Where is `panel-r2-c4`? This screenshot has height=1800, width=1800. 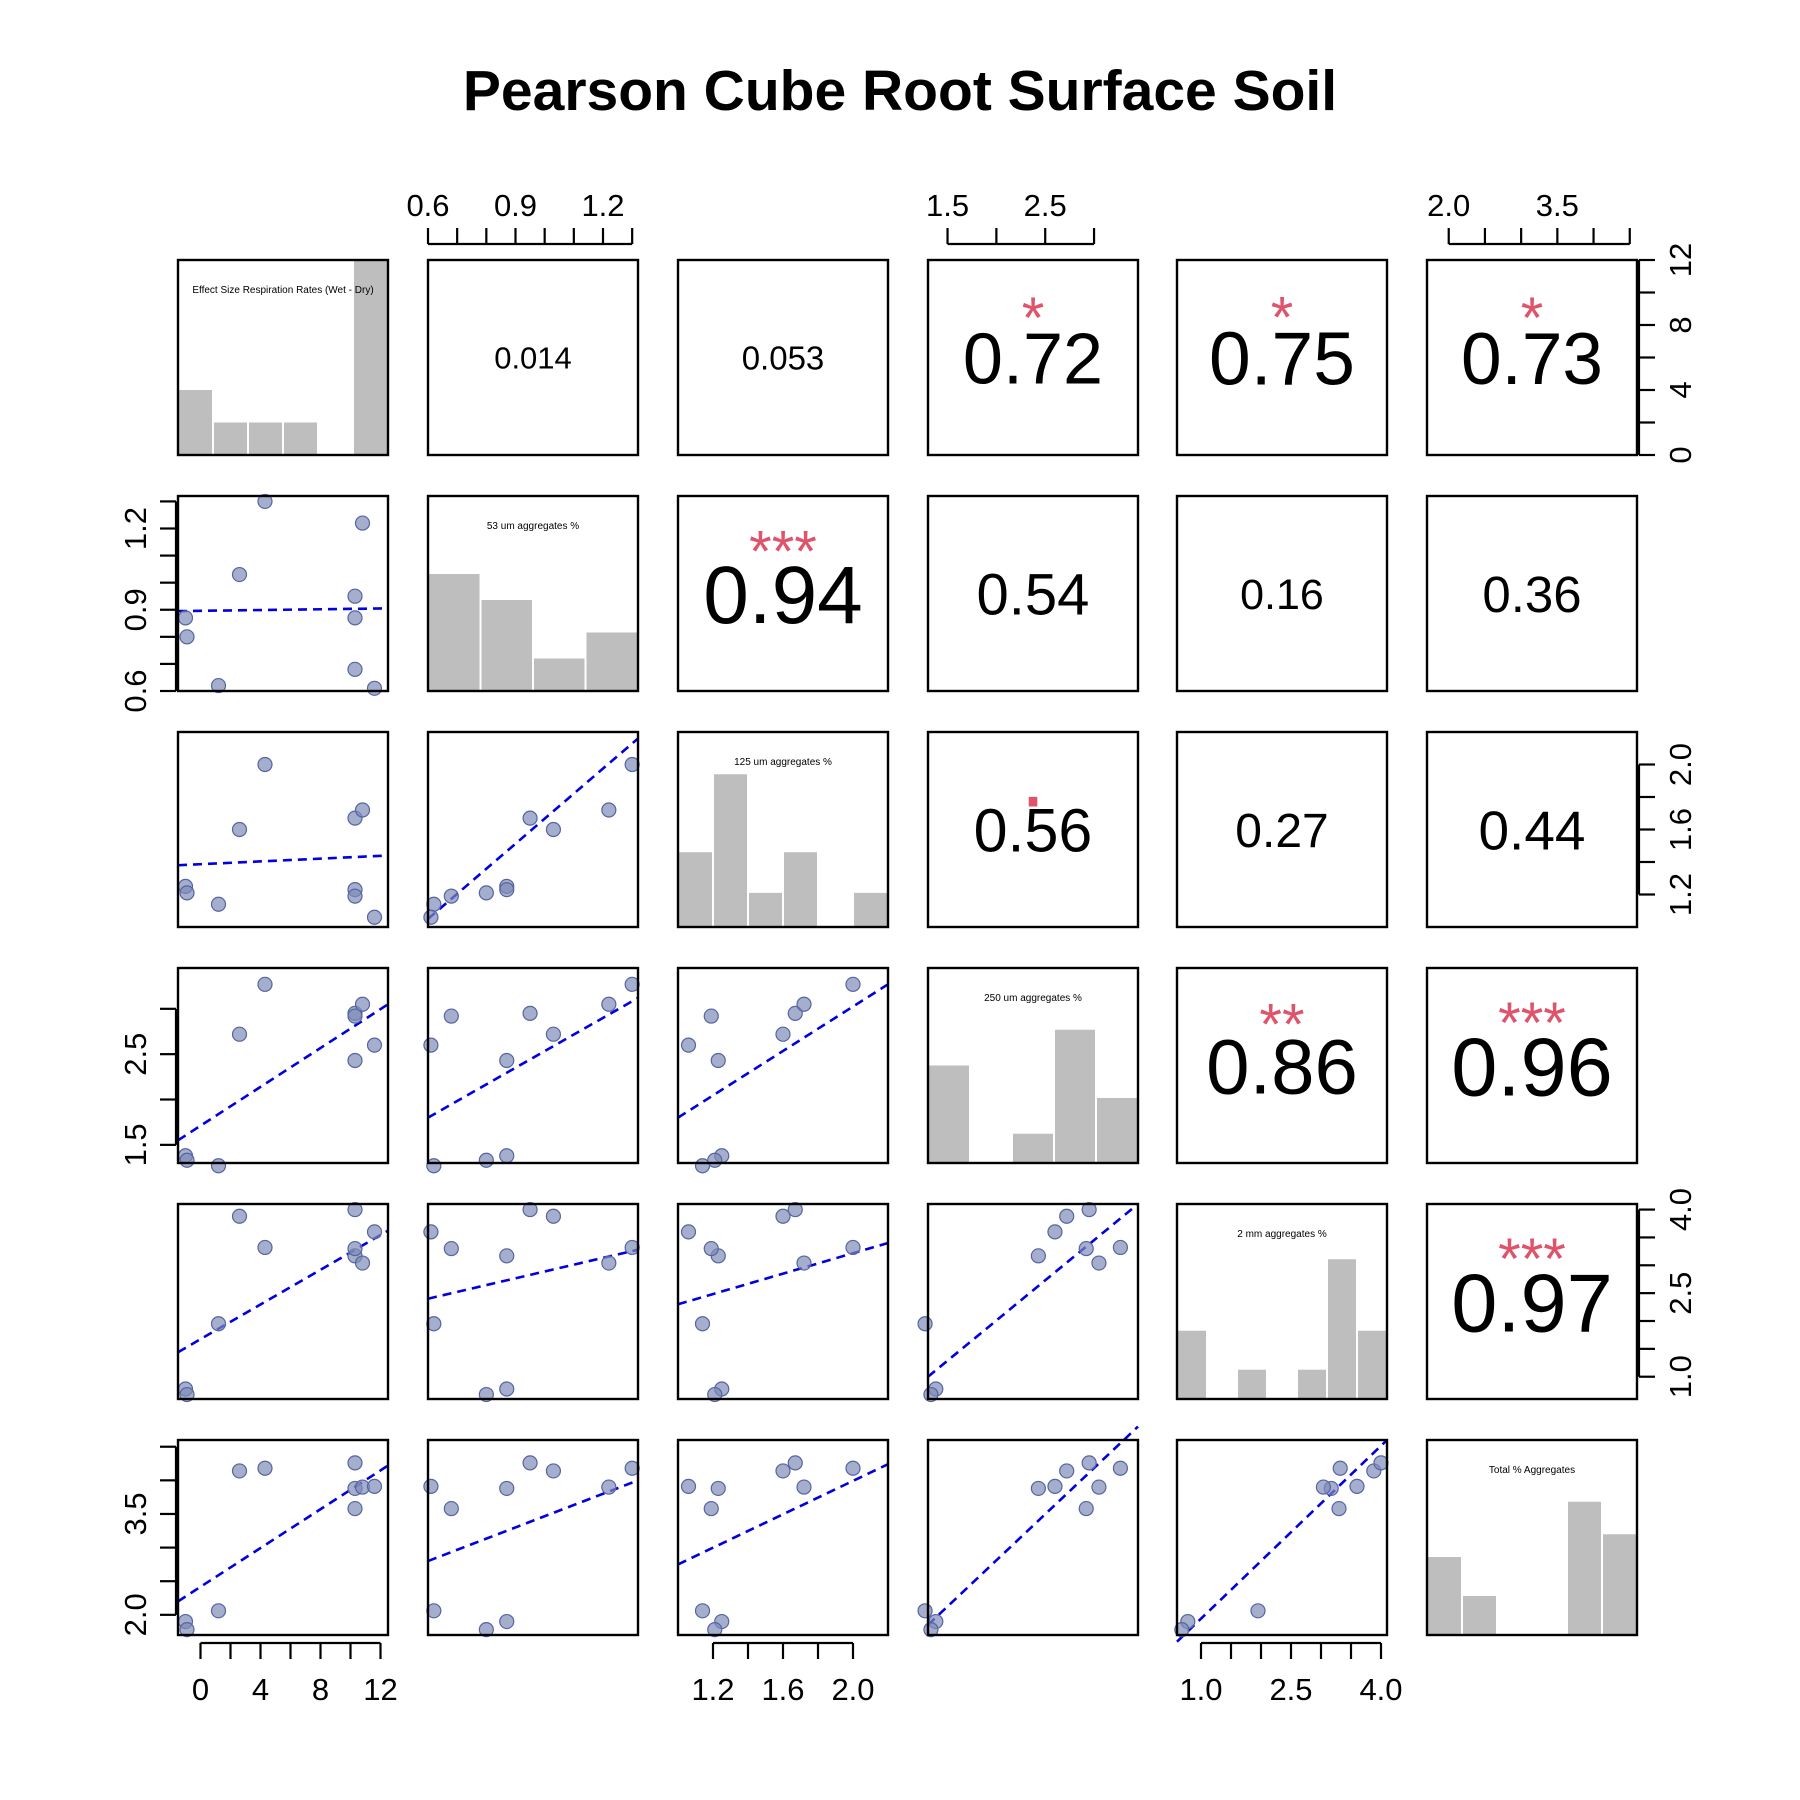
panel-r2-c4 is located at coordinates (1282, 829).